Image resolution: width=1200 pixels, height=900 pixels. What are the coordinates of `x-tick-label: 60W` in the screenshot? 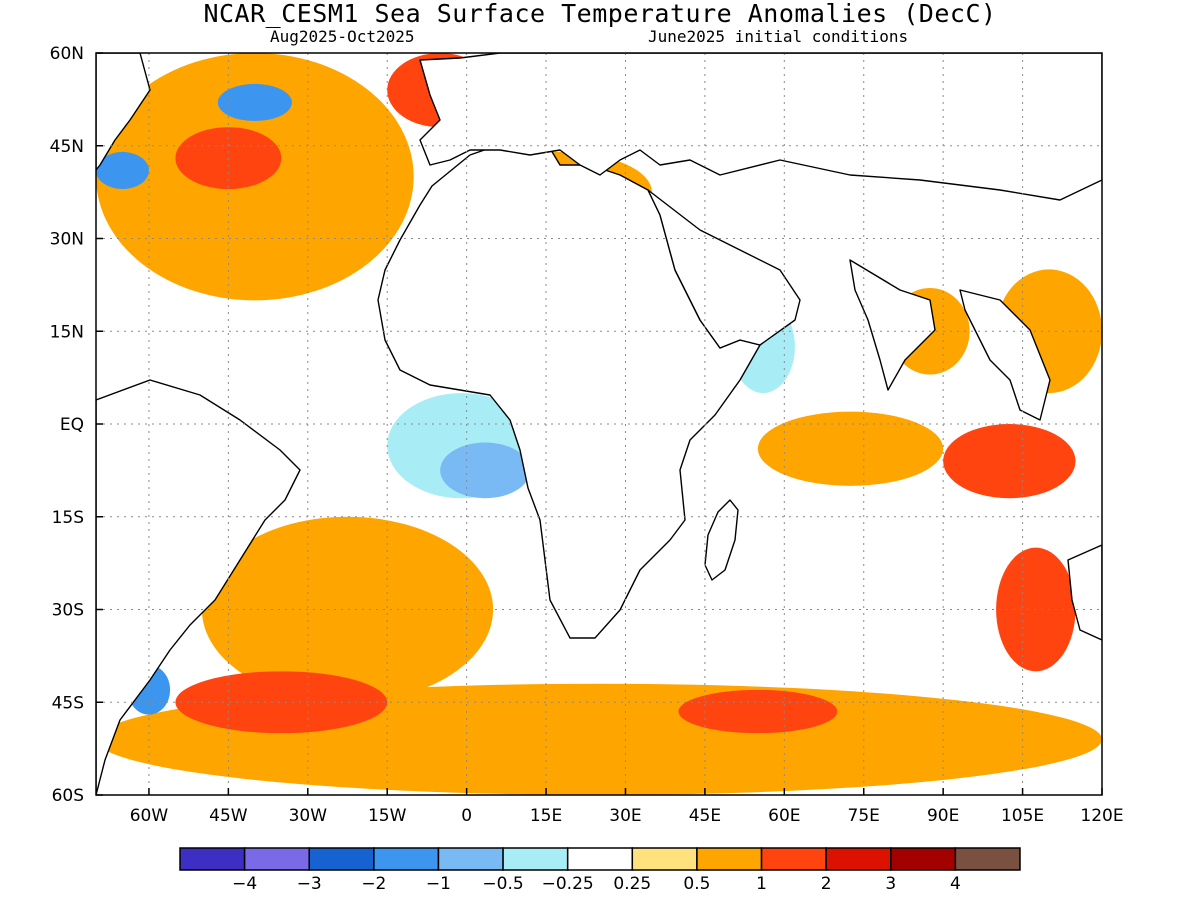 It's located at (149, 816).